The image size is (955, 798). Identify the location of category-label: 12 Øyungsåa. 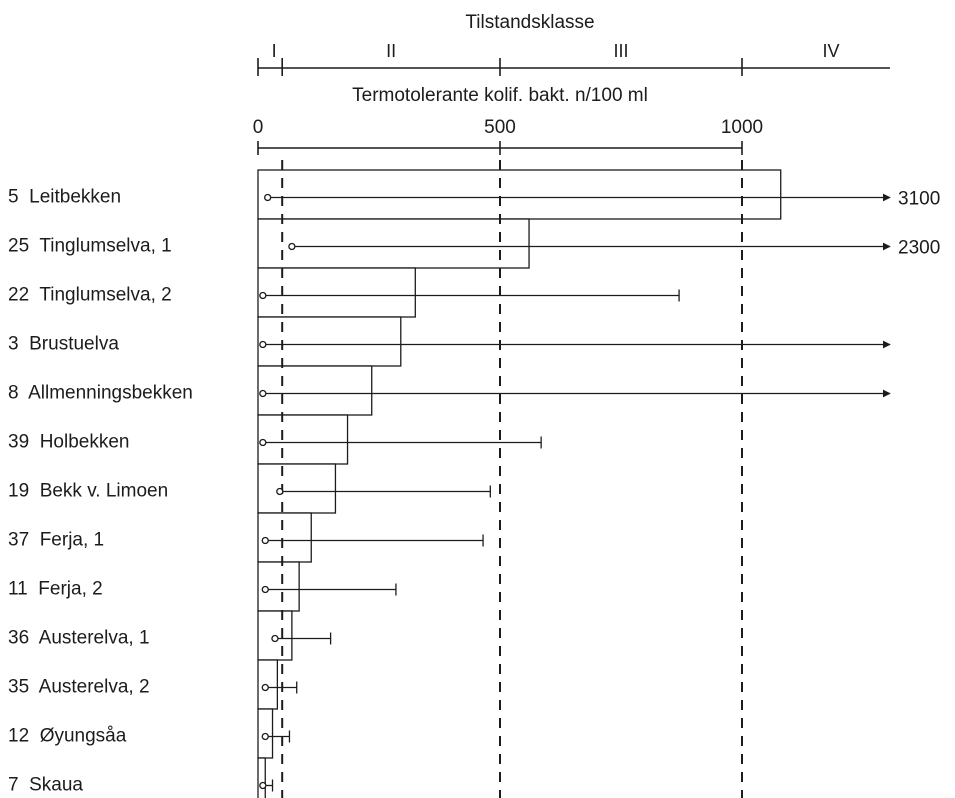
(67, 736).